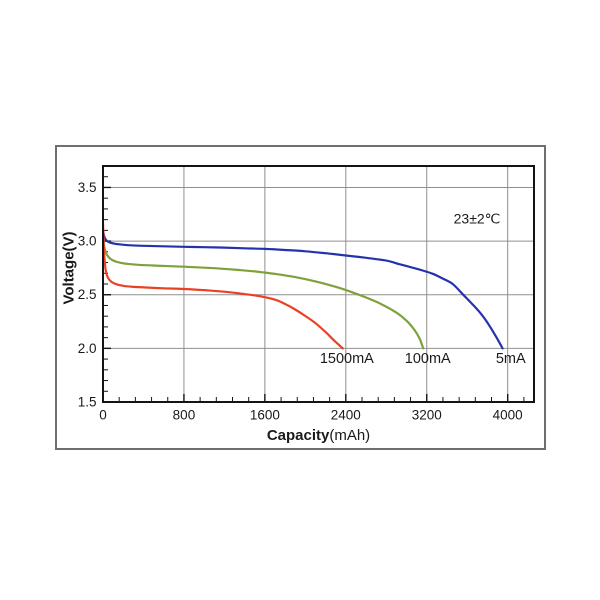  Describe the element at coordinates (350, 435) in the screenshot. I see `x-axis-title-unit: (mAh)` at that location.